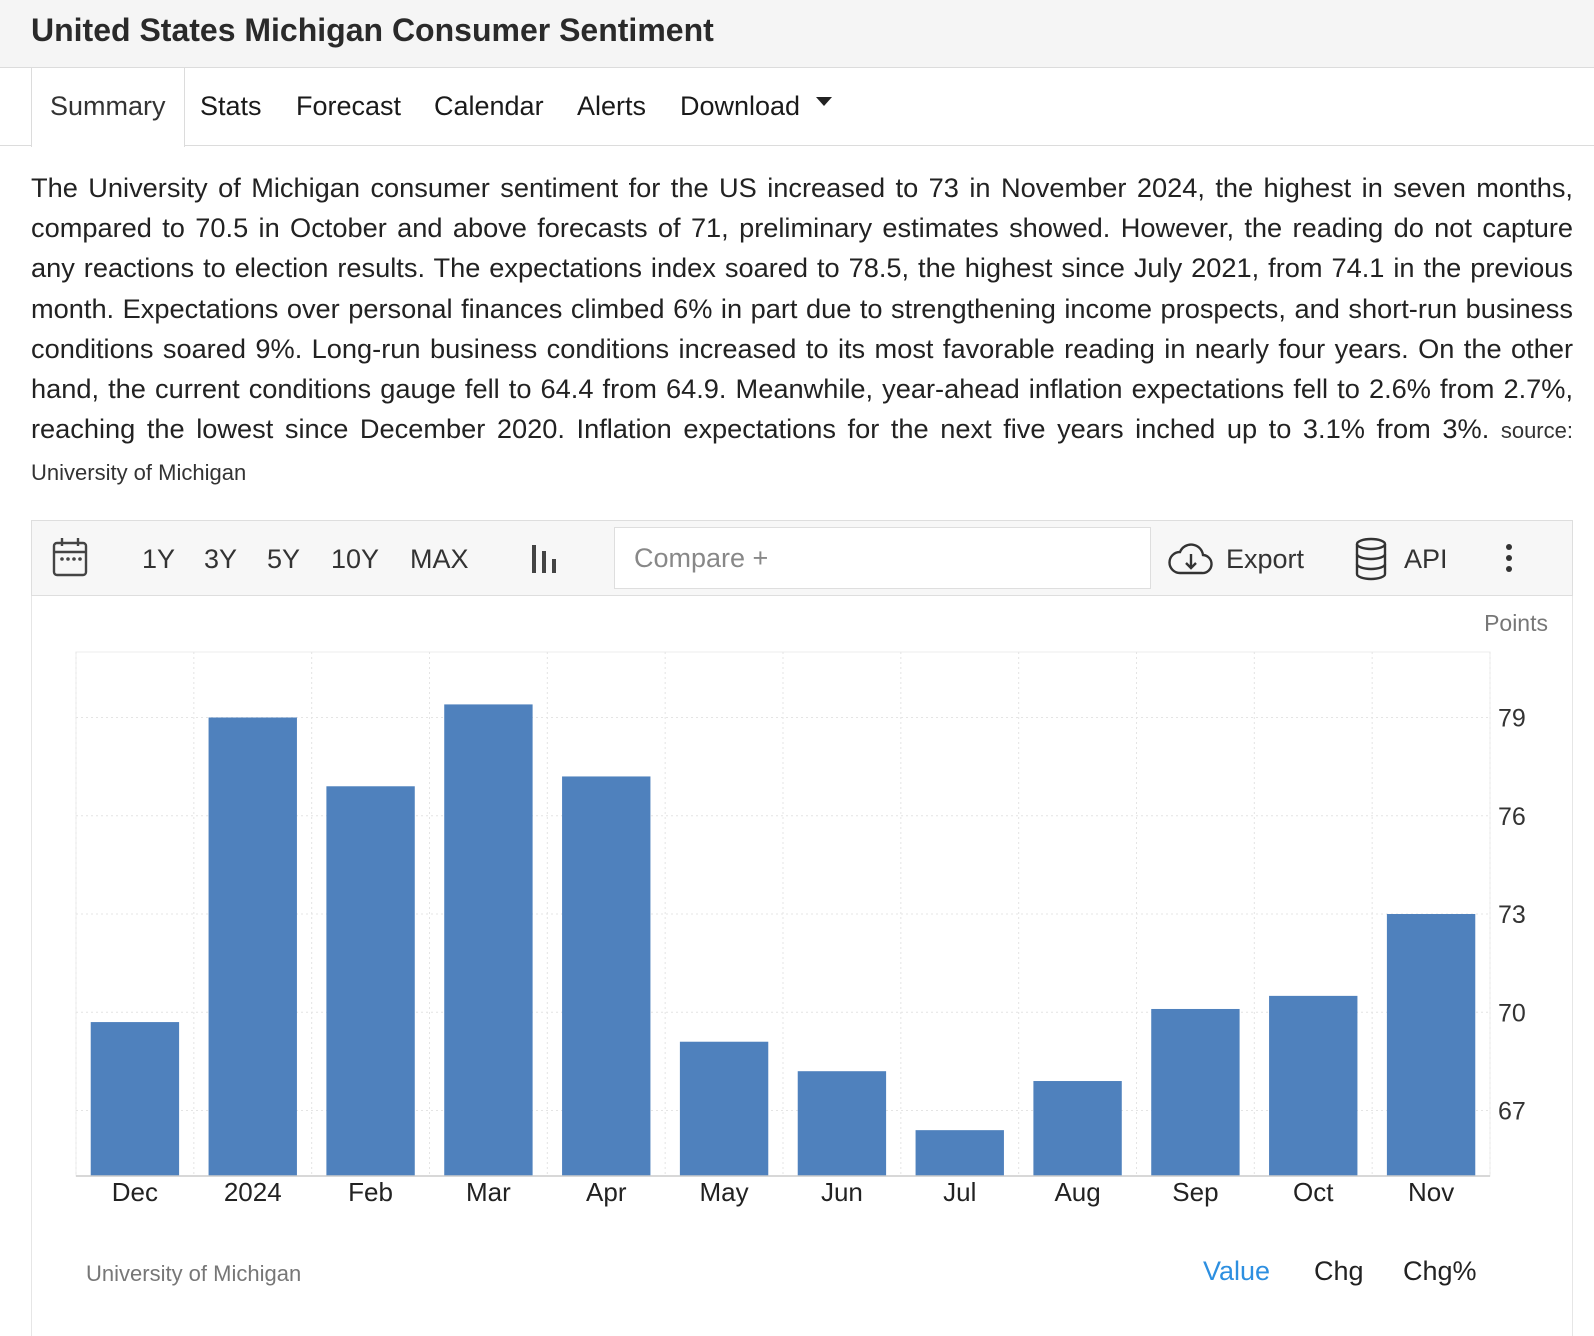  I want to click on x-tick-label: 2024, so click(253, 1192).